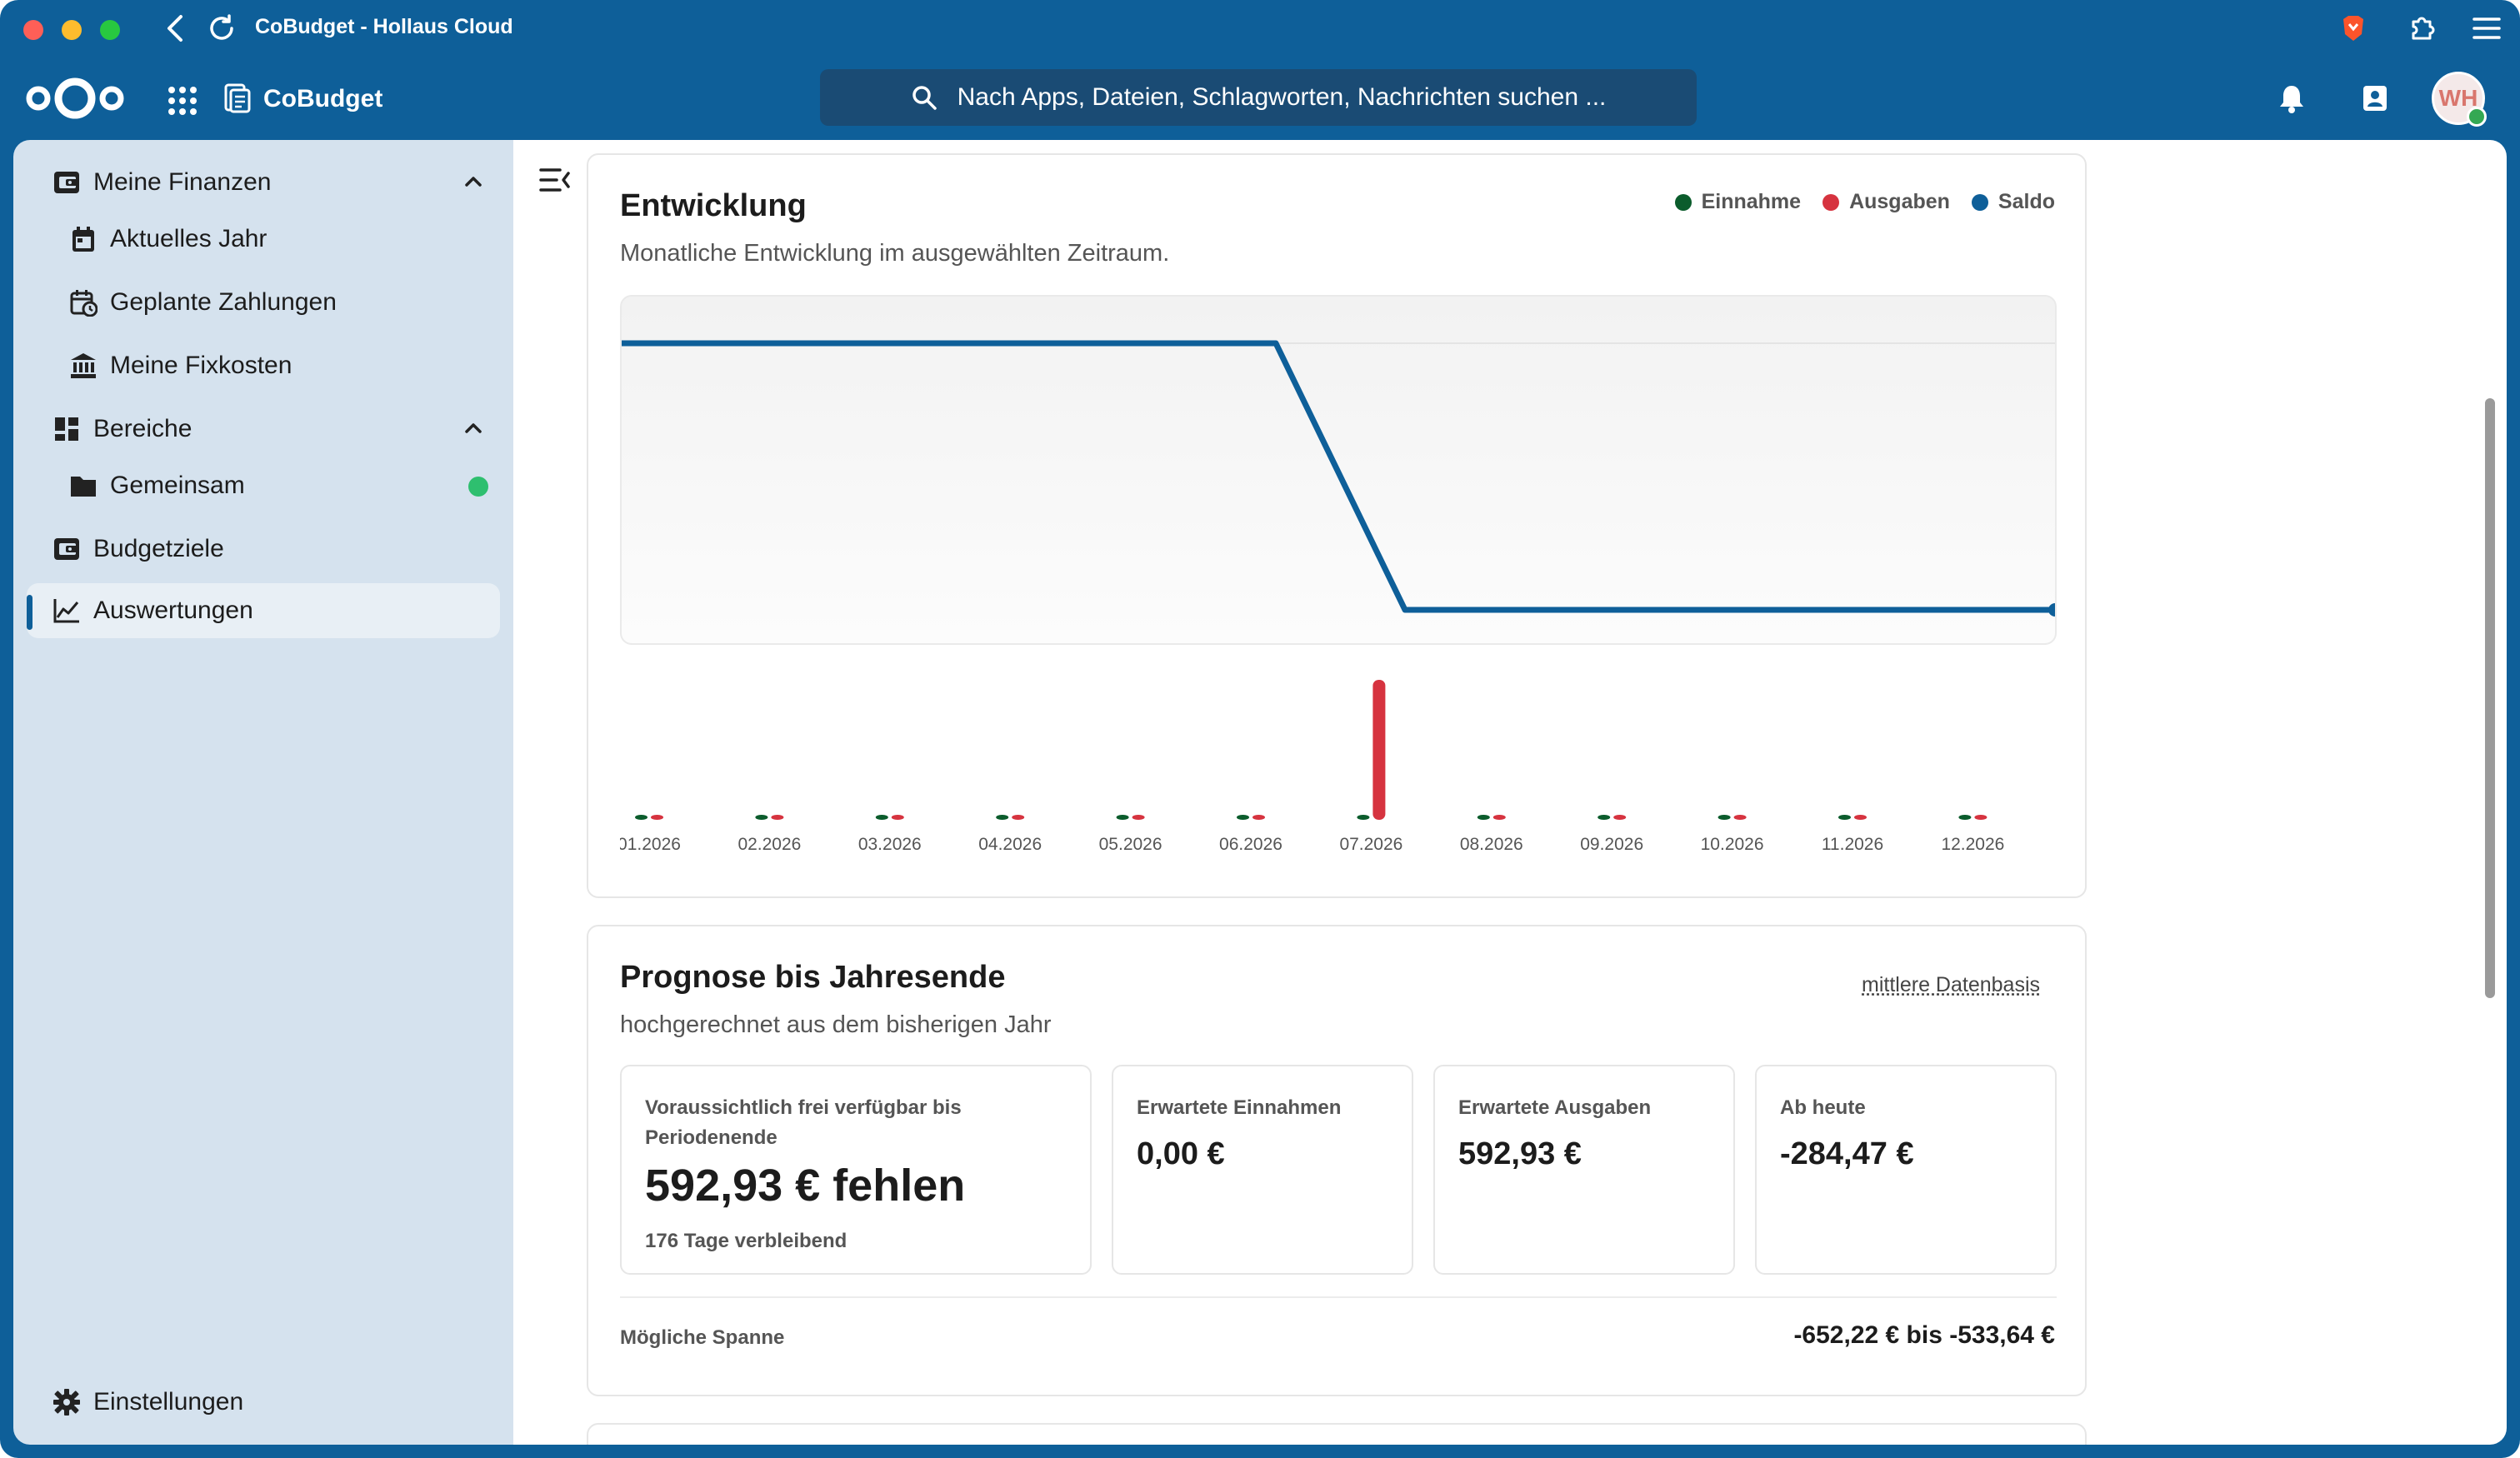 This screenshot has width=2520, height=1458. I want to click on sidebar-item-meine-fixkosten: Meine Fixkosten, so click(263, 365).